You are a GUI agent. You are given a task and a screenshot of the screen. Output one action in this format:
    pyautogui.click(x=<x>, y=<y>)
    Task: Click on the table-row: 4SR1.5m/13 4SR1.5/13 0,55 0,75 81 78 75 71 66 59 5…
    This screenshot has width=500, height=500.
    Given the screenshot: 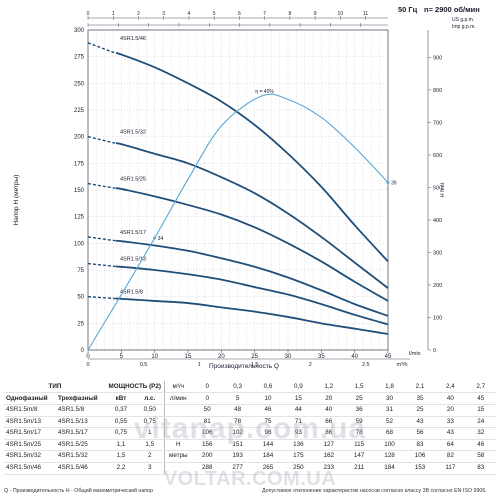 What is the action you would take?
    pyautogui.click(x=250, y=422)
    